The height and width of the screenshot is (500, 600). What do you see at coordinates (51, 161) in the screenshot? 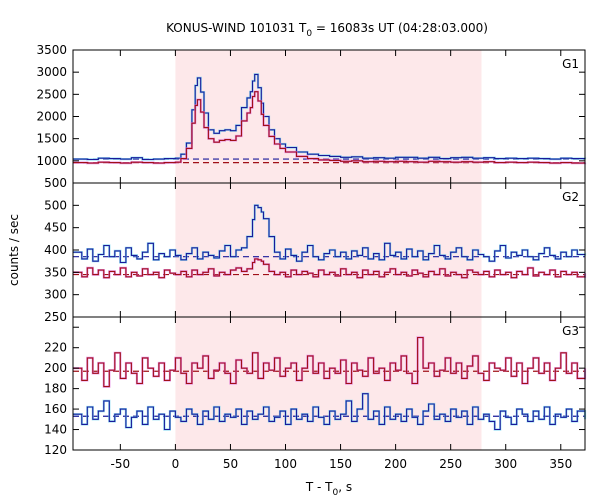
I see `y-tick-label: 1000` at bounding box center [51, 161].